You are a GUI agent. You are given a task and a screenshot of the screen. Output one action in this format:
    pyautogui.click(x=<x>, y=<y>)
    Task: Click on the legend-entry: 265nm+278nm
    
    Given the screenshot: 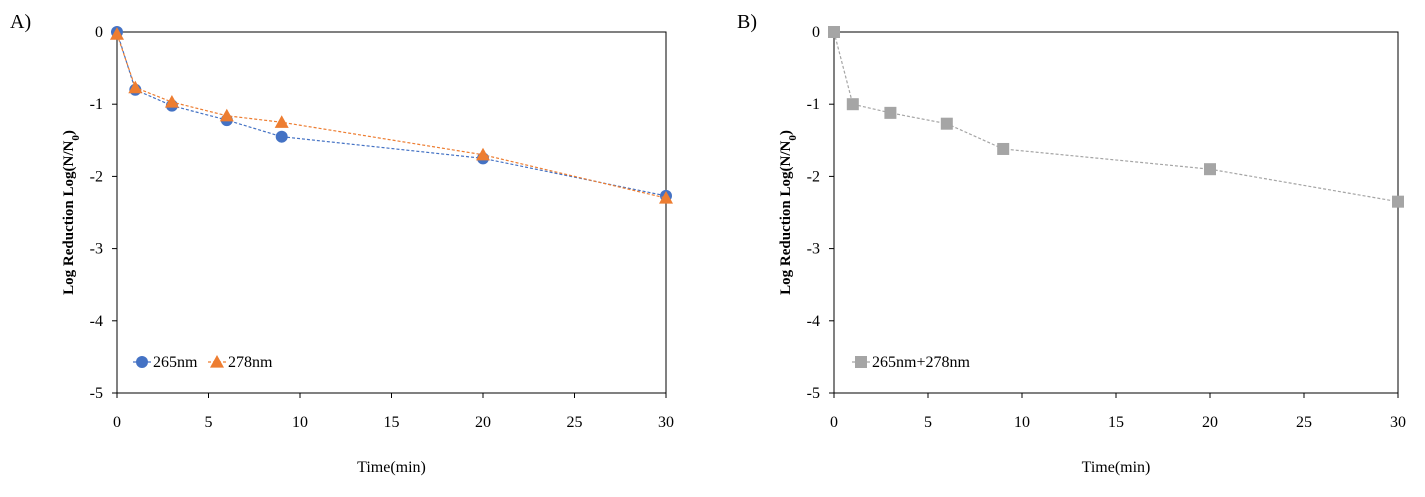 What is the action you would take?
    pyautogui.click(x=921, y=362)
    